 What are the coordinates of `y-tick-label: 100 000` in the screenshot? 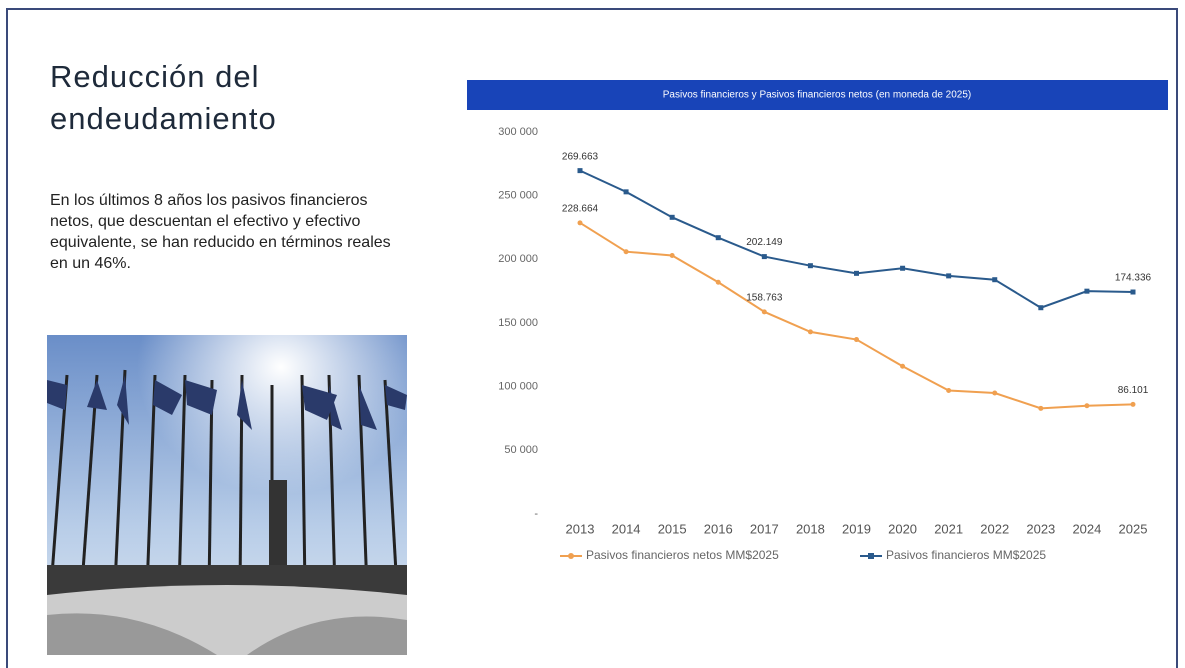 It's located at (518, 387).